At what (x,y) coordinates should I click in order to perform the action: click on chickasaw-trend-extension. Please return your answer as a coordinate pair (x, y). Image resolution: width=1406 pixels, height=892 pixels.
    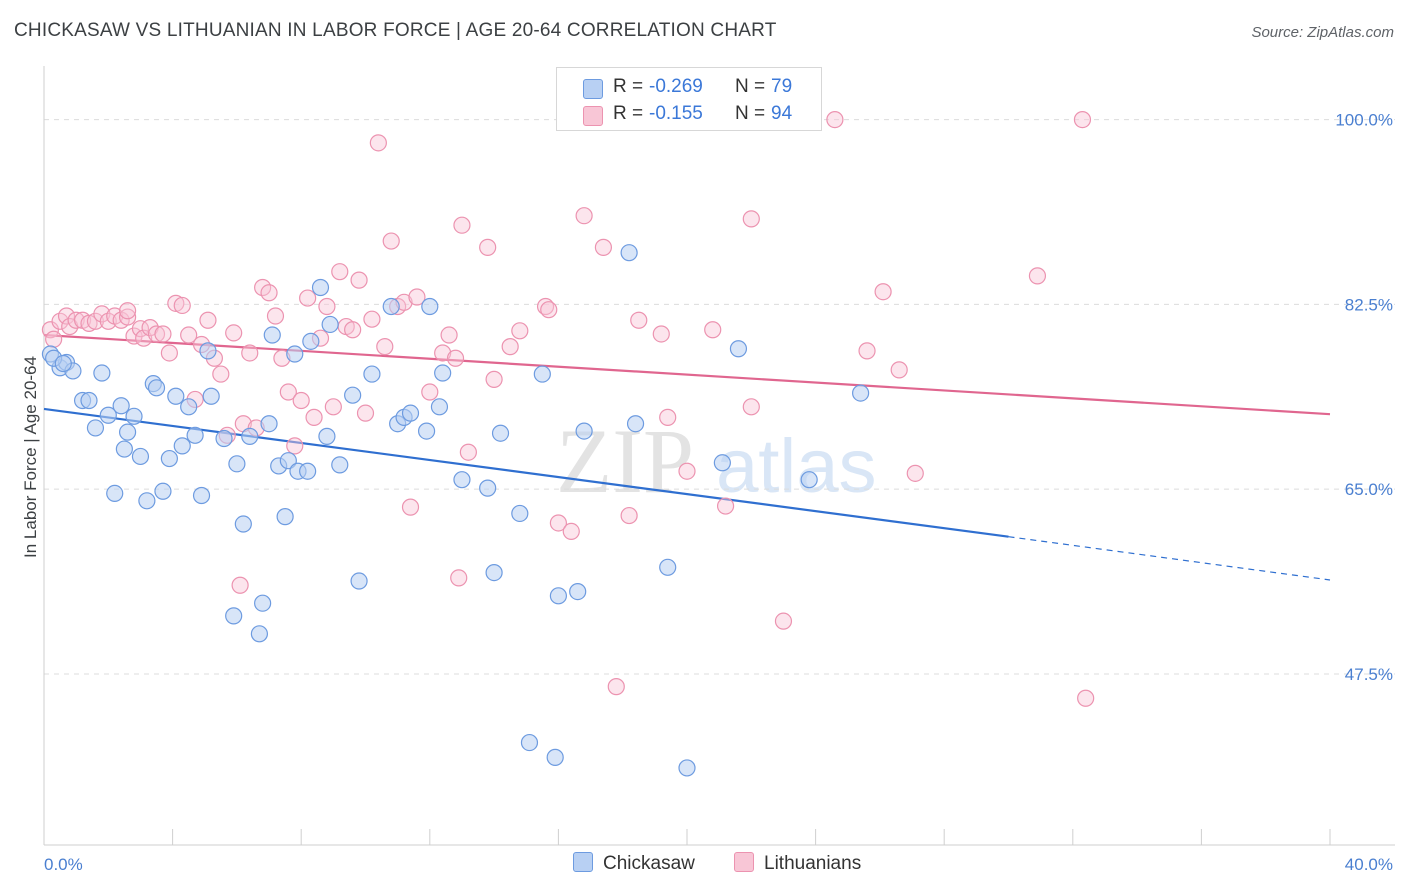
    Looking at the image, I should click on (1169, 558).